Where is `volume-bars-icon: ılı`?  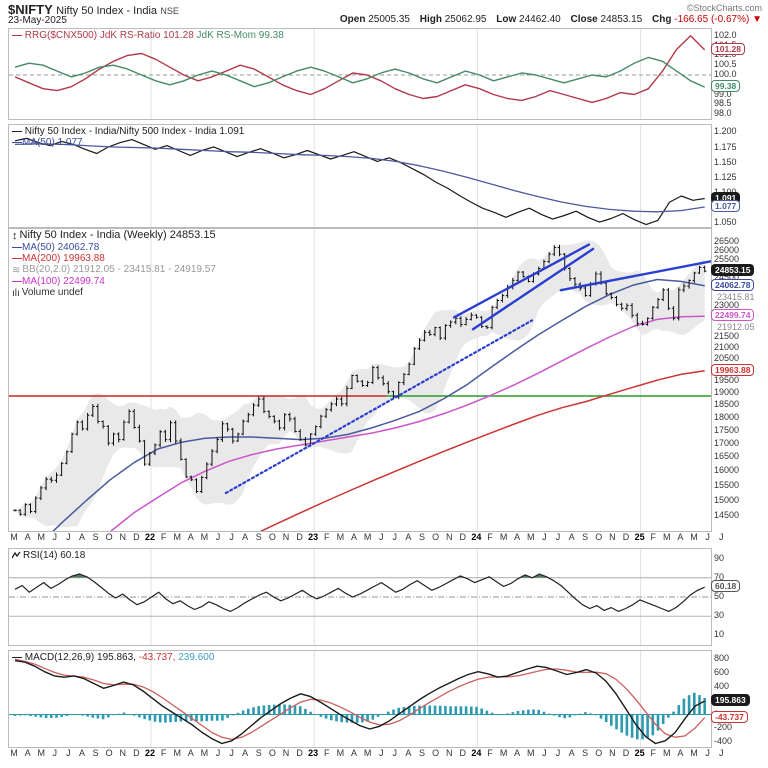
volume-bars-icon: ılı is located at coordinates (16, 293).